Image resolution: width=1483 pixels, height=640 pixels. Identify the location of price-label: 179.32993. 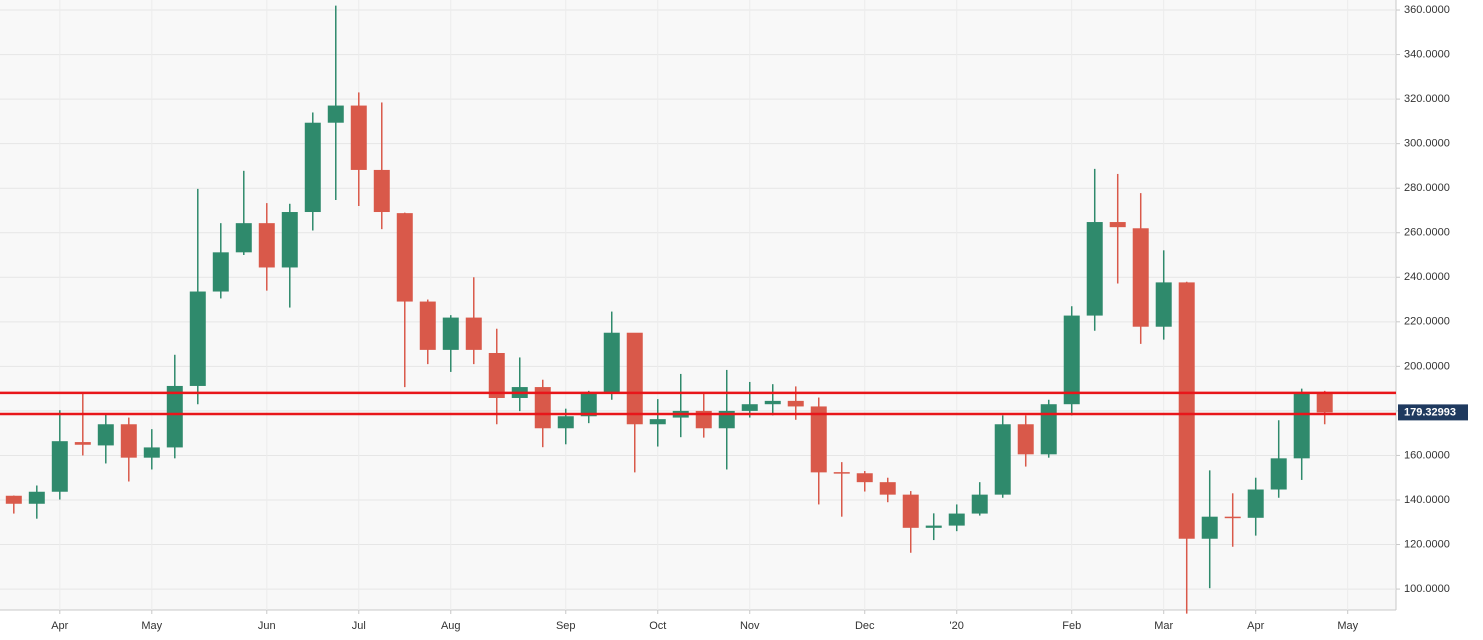
(1430, 412).